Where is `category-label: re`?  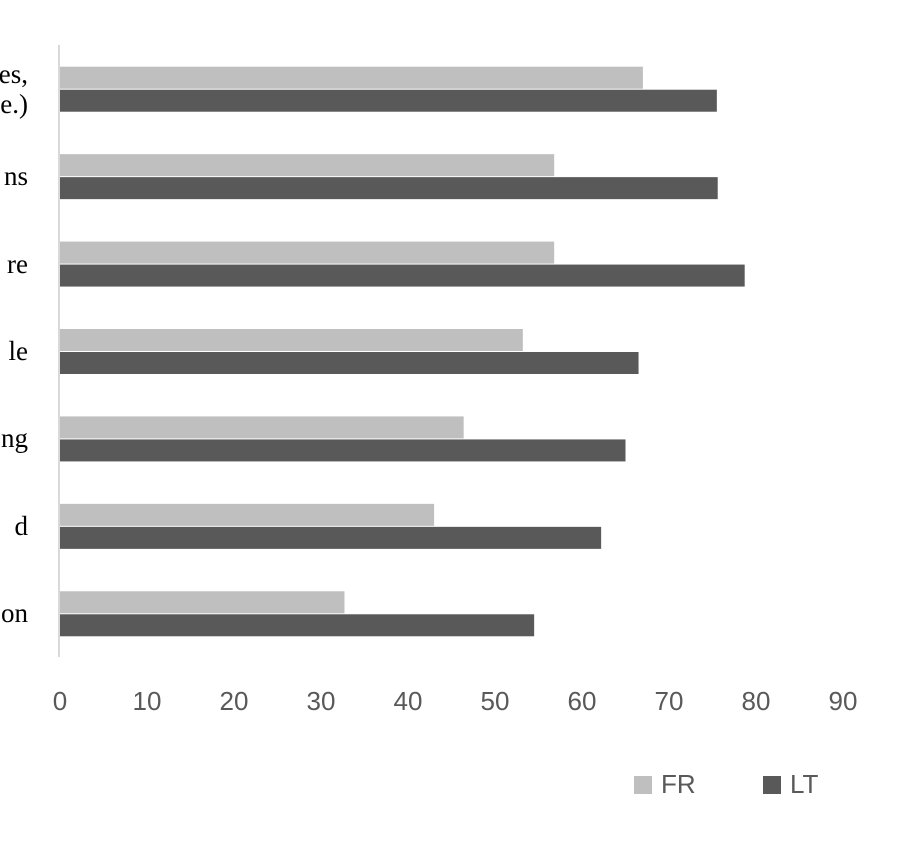 category-label: re is located at coordinates (17, 263).